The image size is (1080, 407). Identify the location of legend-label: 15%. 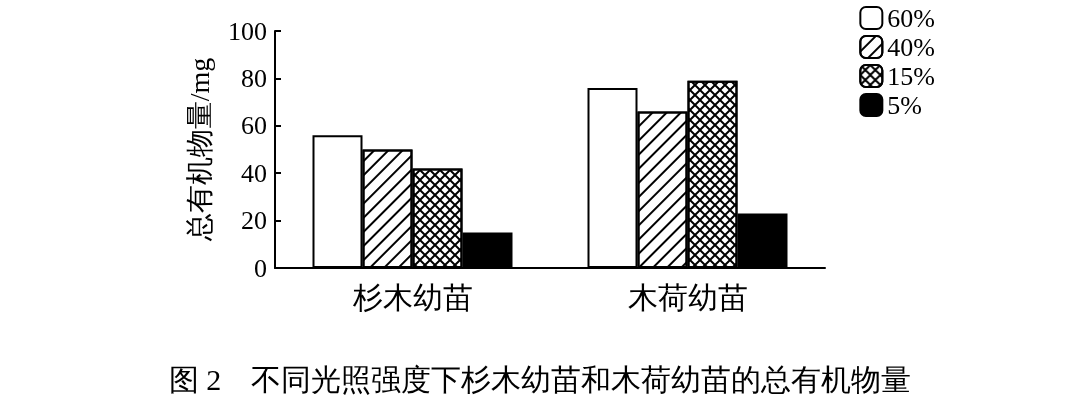
(911, 76).